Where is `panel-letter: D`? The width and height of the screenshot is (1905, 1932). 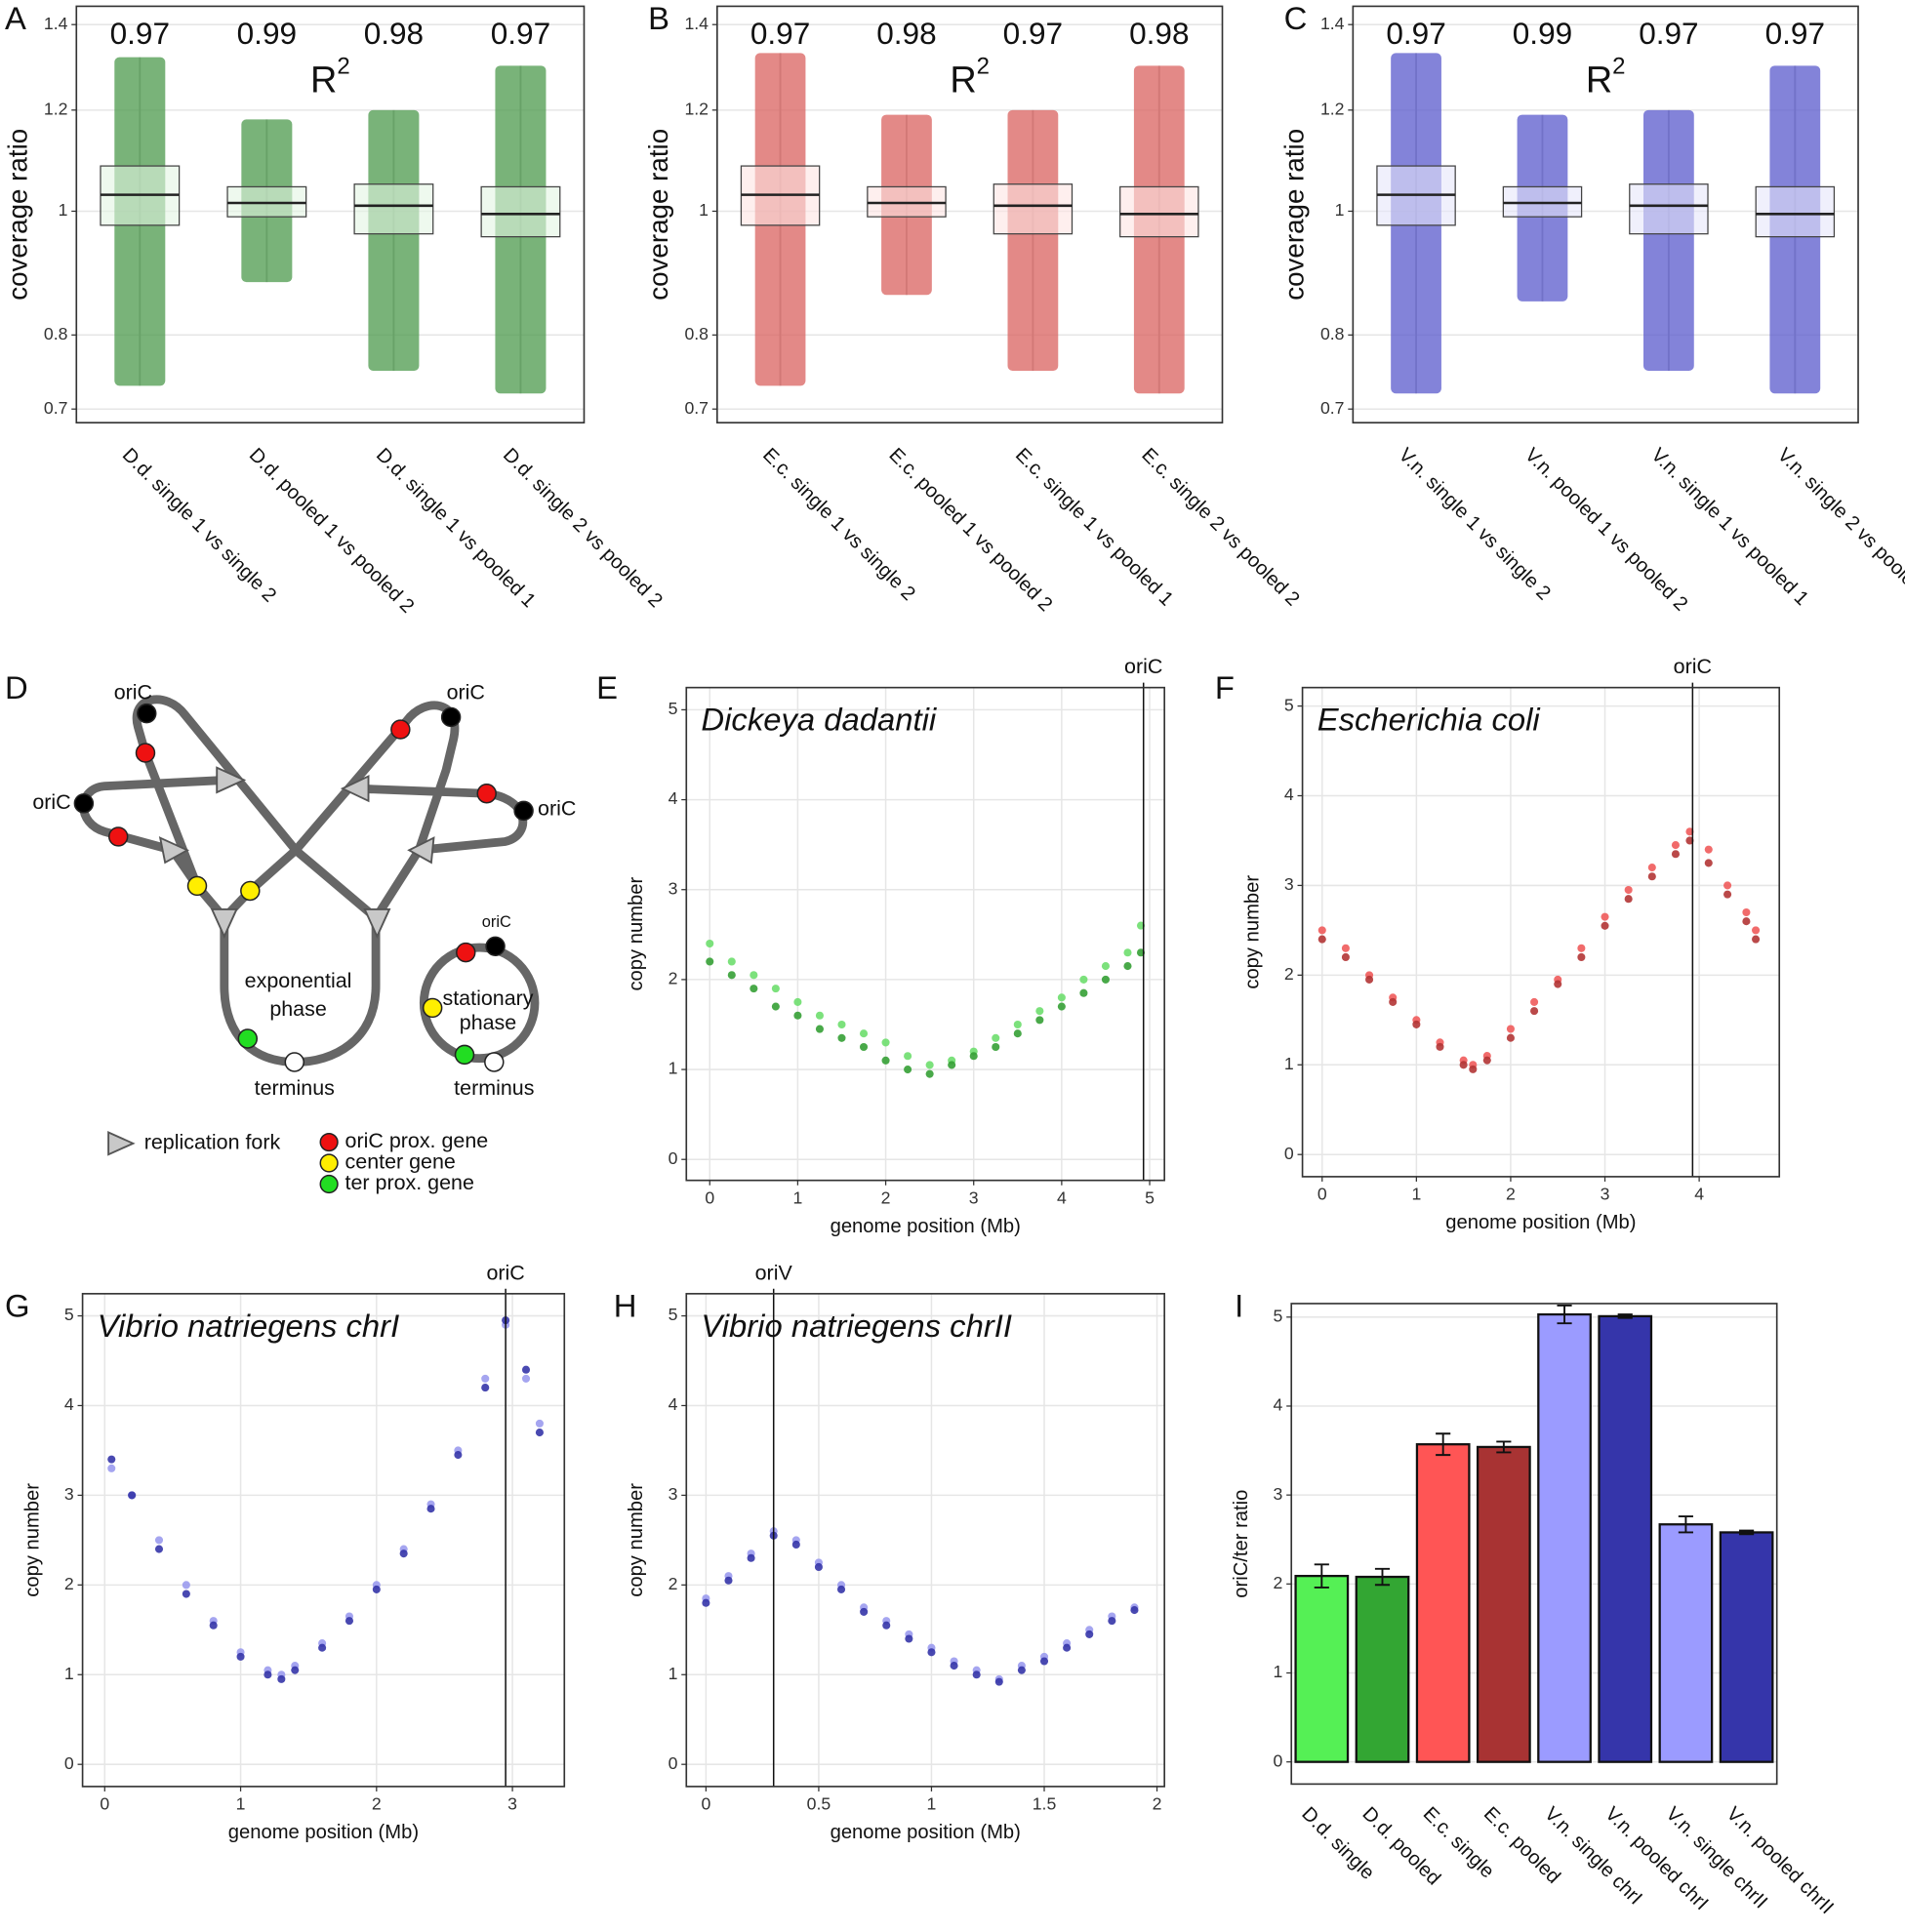
panel-letter: D is located at coordinates (16, 687).